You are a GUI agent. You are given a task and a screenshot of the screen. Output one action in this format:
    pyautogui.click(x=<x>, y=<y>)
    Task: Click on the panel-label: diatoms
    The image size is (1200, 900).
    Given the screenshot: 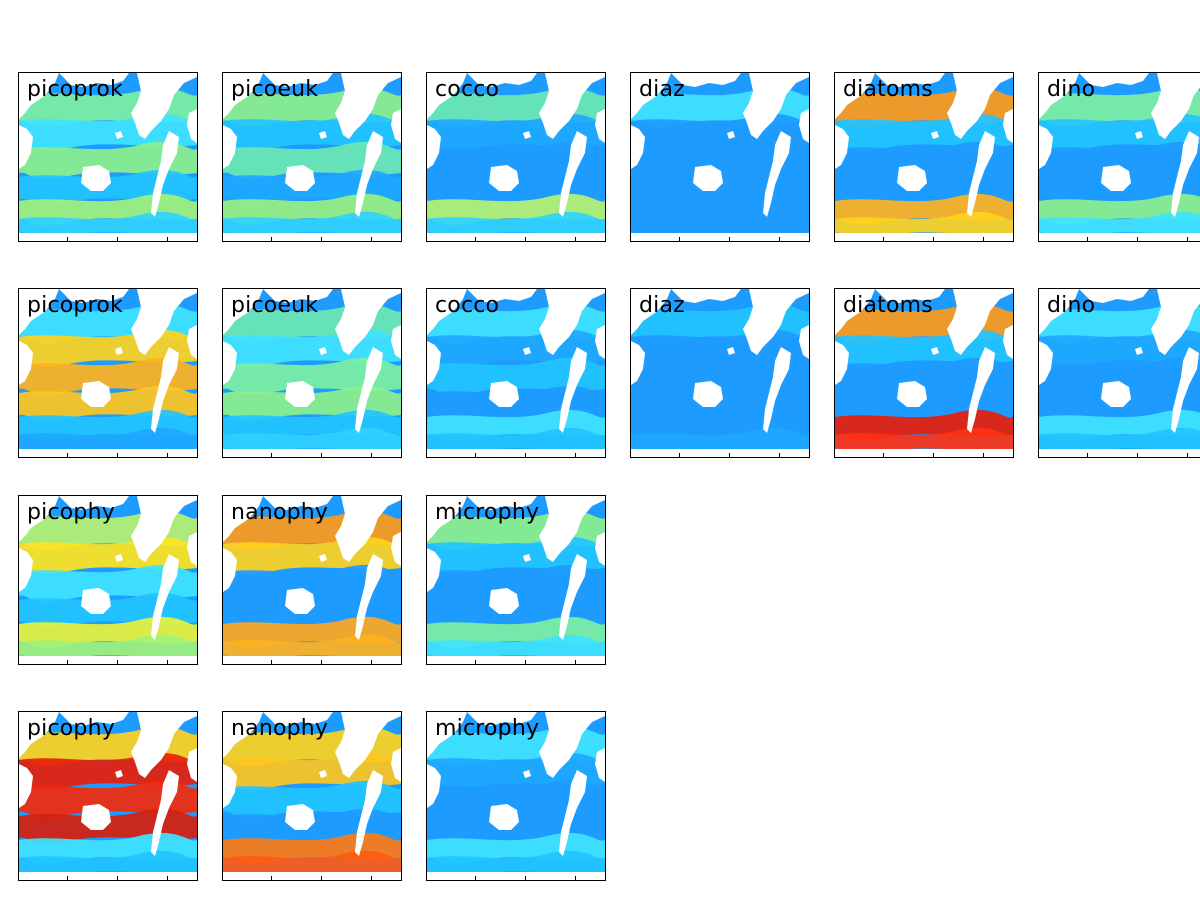 What is the action you would take?
    pyautogui.click(x=888, y=305)
    